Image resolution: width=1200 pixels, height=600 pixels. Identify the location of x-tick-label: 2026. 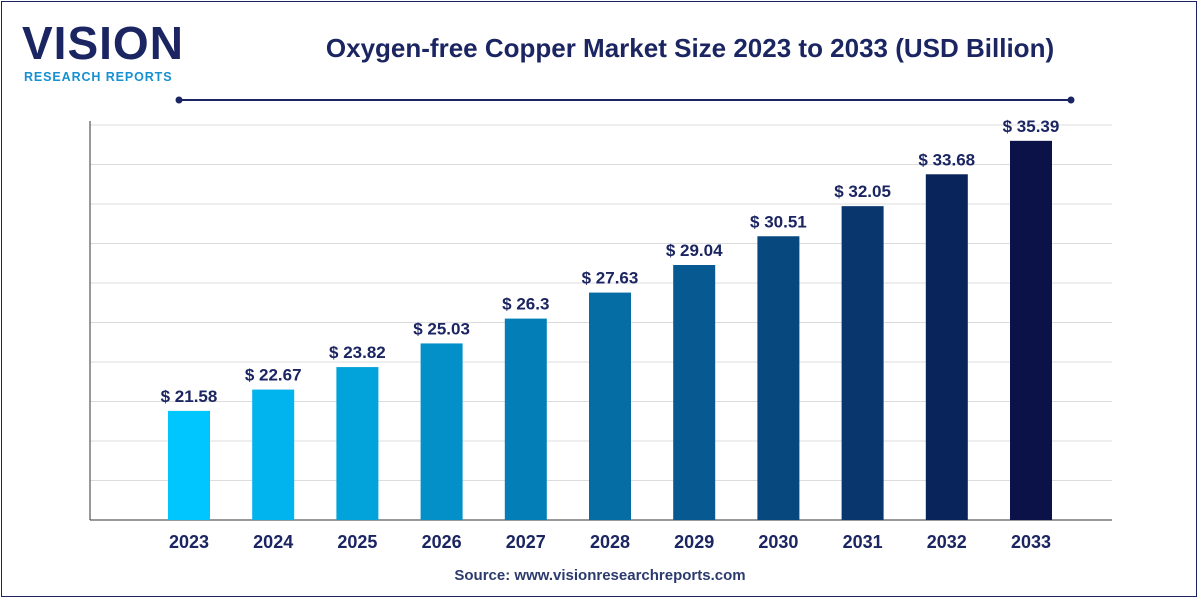
(442, 542).